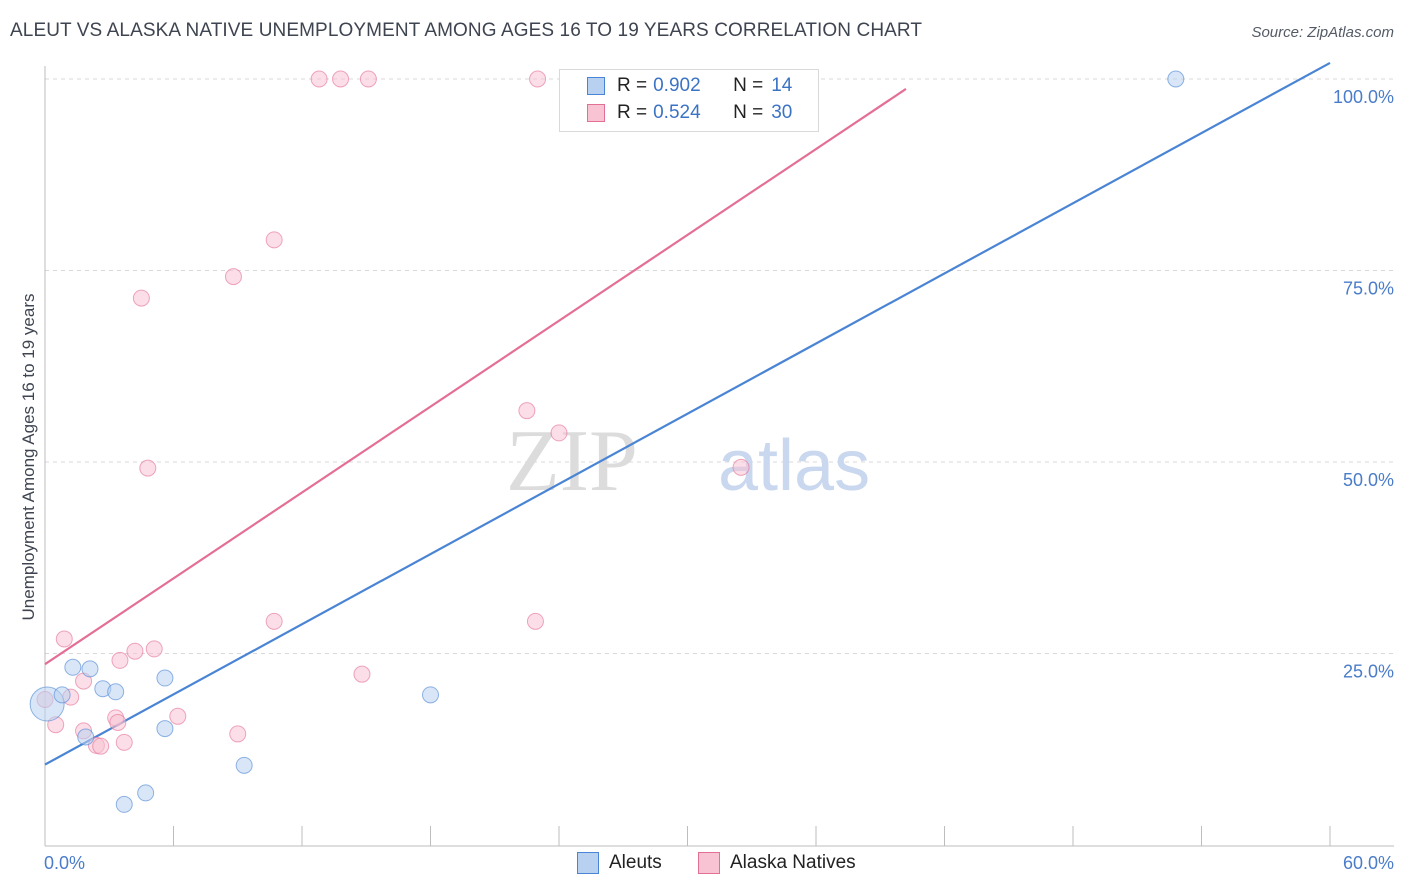 Image resolution: width=1406 pixels, height=892 pixels. What do you see at coordinates (1363, 97) in the screenshot?
I see `y-tick-label: 100.0%` at bounding box center [1363, 97].